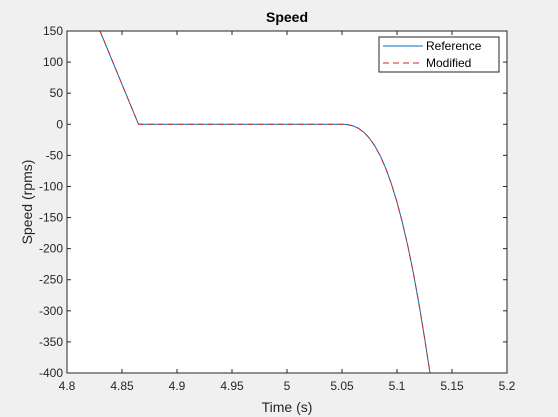 The height and width of the screenshot is (417, 558). Describe the element at coordinates (57, 93) in the screenshot. I see `y-tick-label: 50` at that location.